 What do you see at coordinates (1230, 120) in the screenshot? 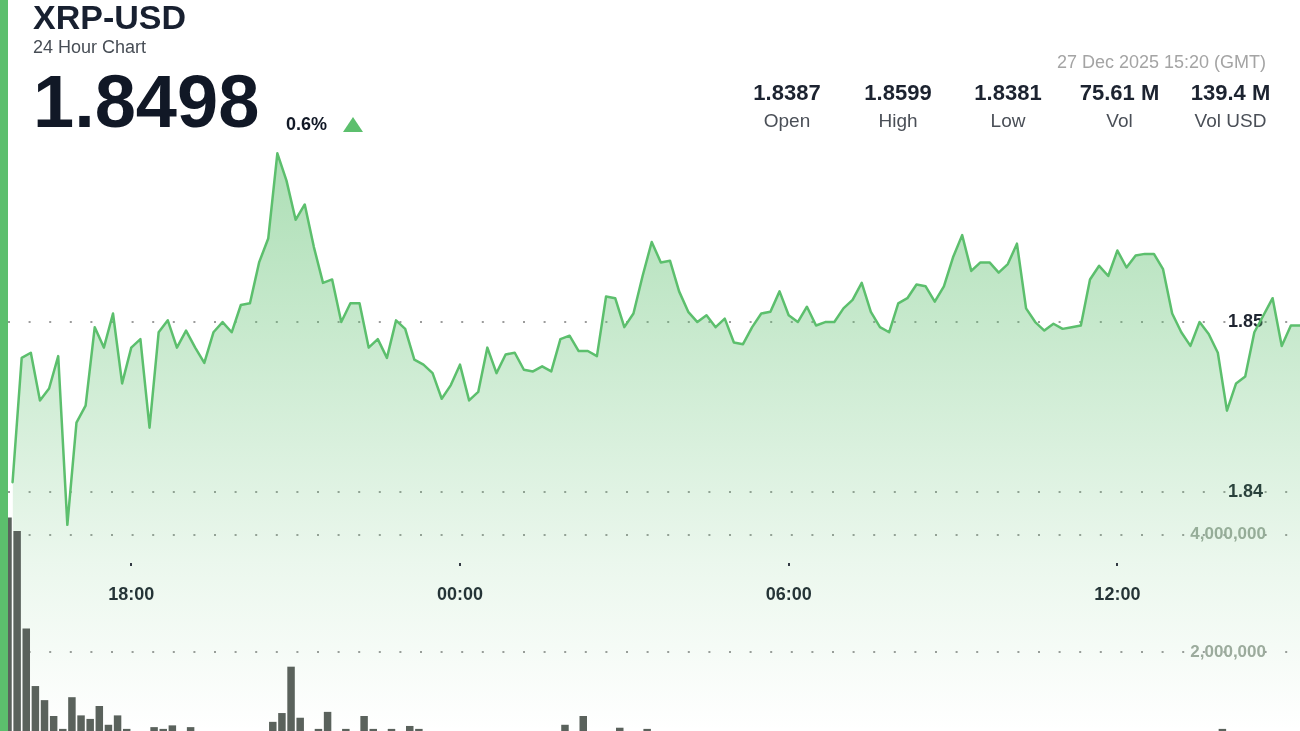
I see `annotation: Vol USD` at bounding box center [1230, 120].